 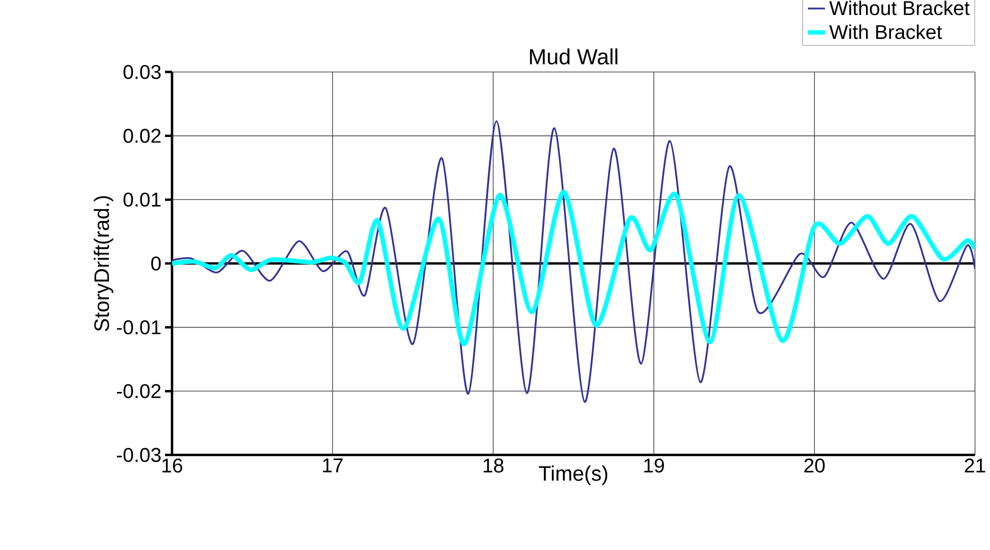 I want to click on legend-label: Without Bracket, so click(x=899, y=8).